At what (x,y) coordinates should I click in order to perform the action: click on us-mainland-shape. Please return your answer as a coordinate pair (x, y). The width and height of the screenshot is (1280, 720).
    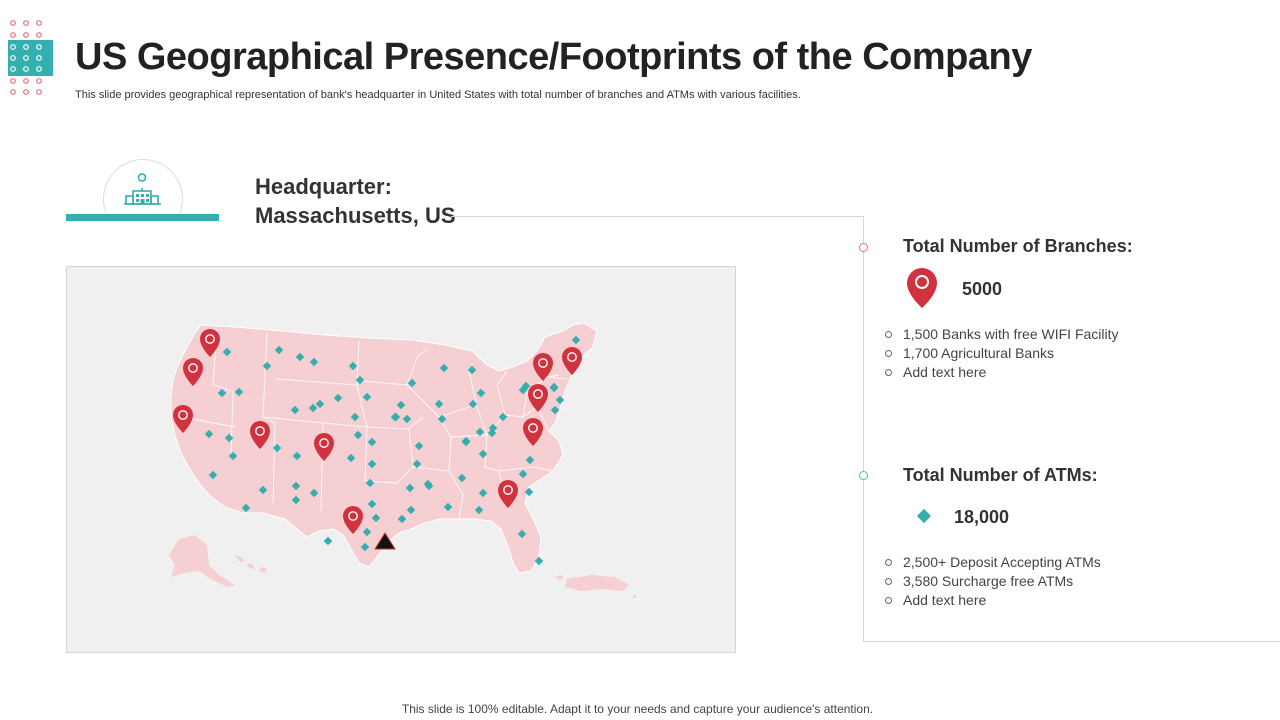
    Looking at the image, I should click on (384, 448).